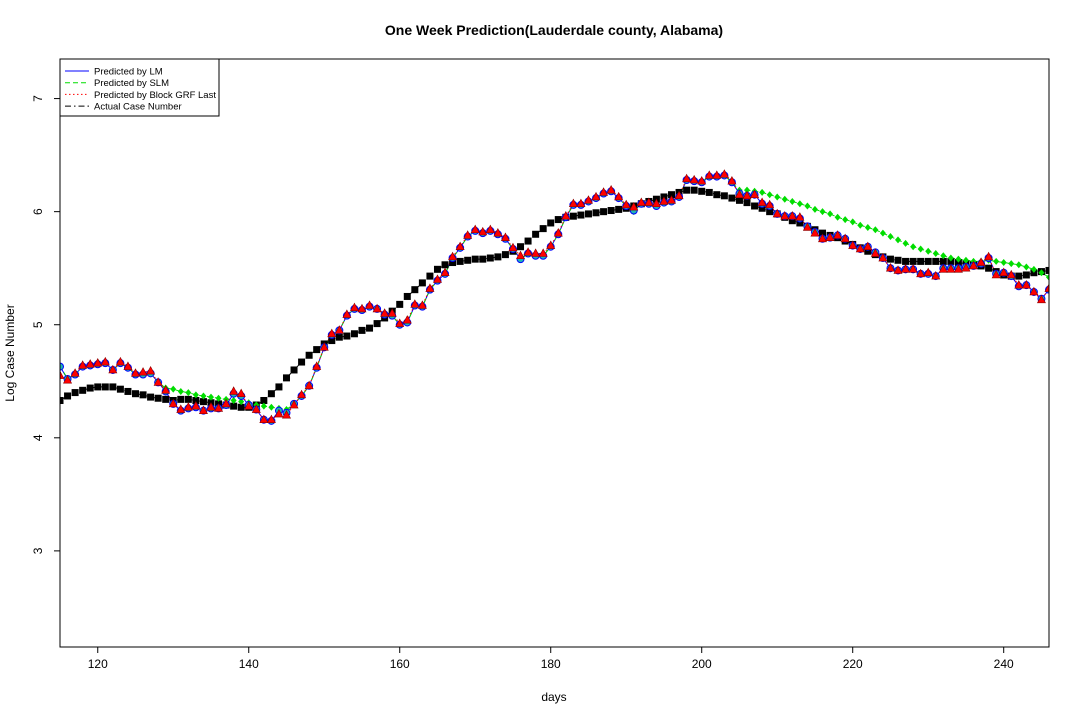  I want to click on legend-label-3: Predicted by Block GRF Last, so click(155, 95).